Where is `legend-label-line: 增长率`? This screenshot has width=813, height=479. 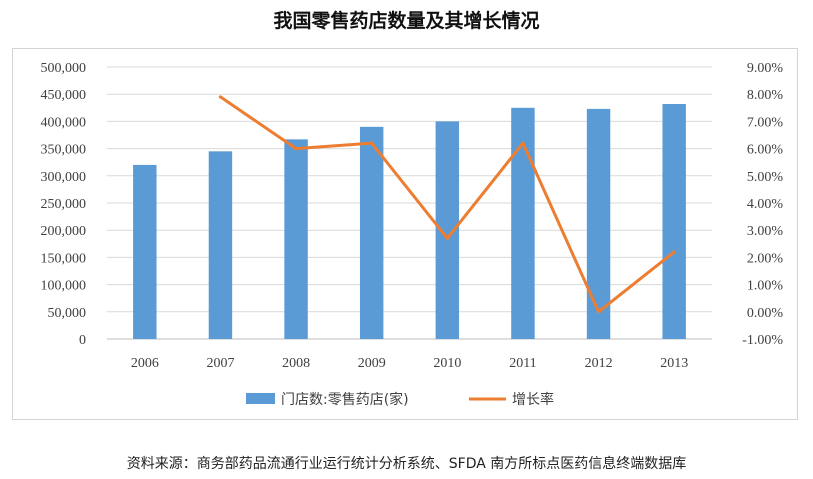 legend-label-line: 增长率 is located at coordinates (533, 399).